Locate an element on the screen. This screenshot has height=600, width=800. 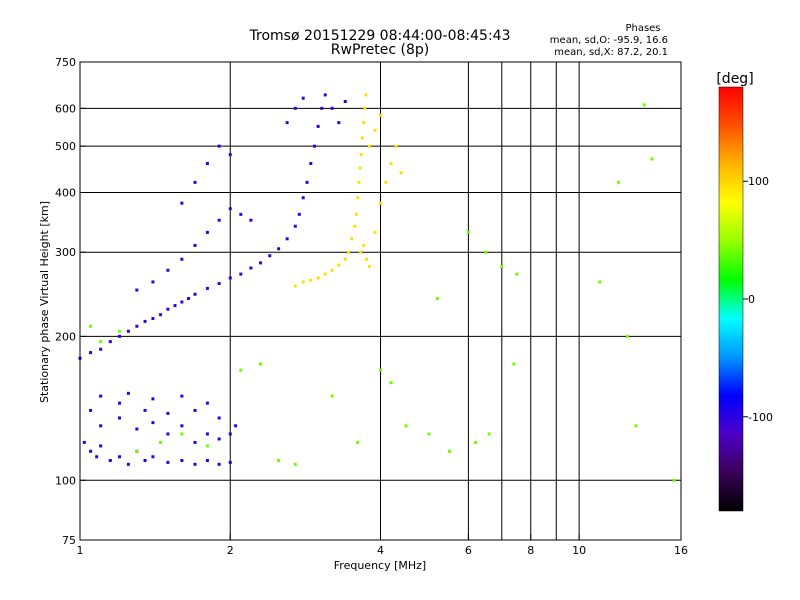
colorbar-tick-label-0: 100 is located at coordinates (758, 181).